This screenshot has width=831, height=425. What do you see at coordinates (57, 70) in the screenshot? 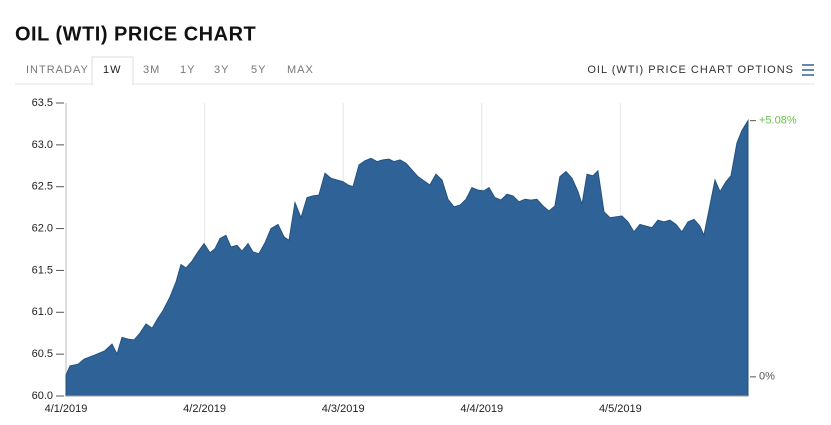
I see `tab: INTRADAY` at bounding box center [57, 70].